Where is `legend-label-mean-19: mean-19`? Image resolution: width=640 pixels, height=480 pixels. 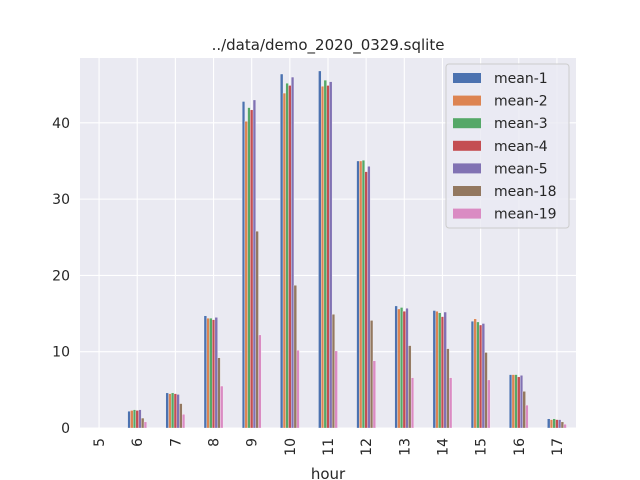
legend-label-mean-19: mean-19 is located at coordinates (525, 215).